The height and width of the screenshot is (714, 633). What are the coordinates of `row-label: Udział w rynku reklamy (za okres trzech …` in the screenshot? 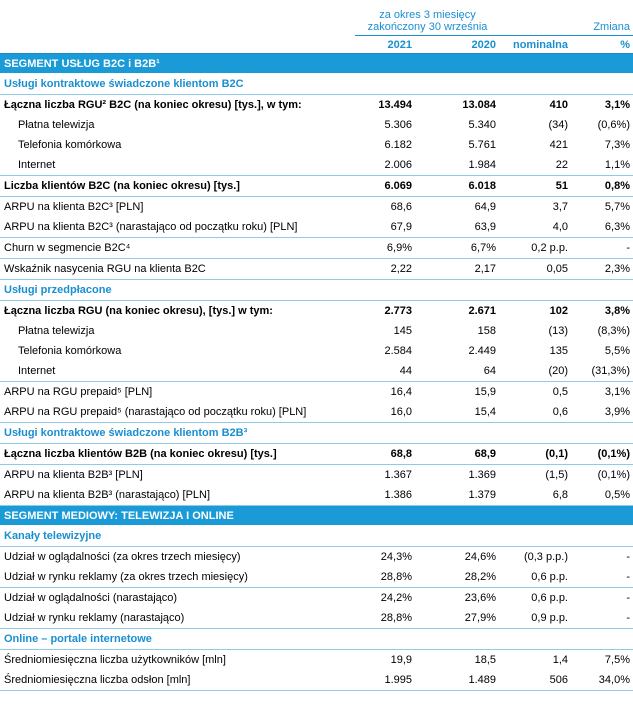 It's located at (177, 577).